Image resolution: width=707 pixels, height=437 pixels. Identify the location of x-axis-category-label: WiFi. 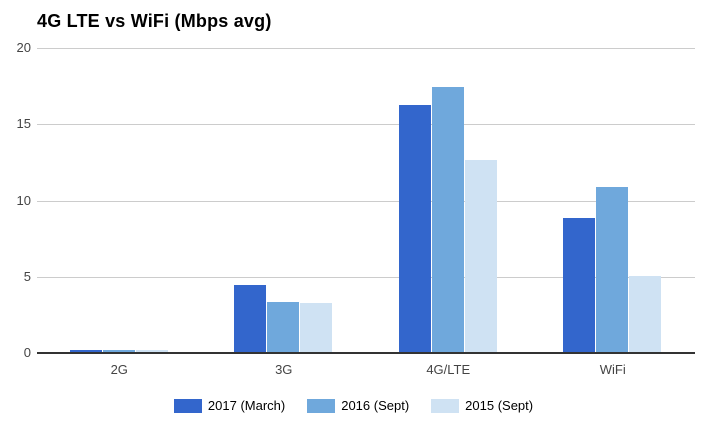
(612, 369).